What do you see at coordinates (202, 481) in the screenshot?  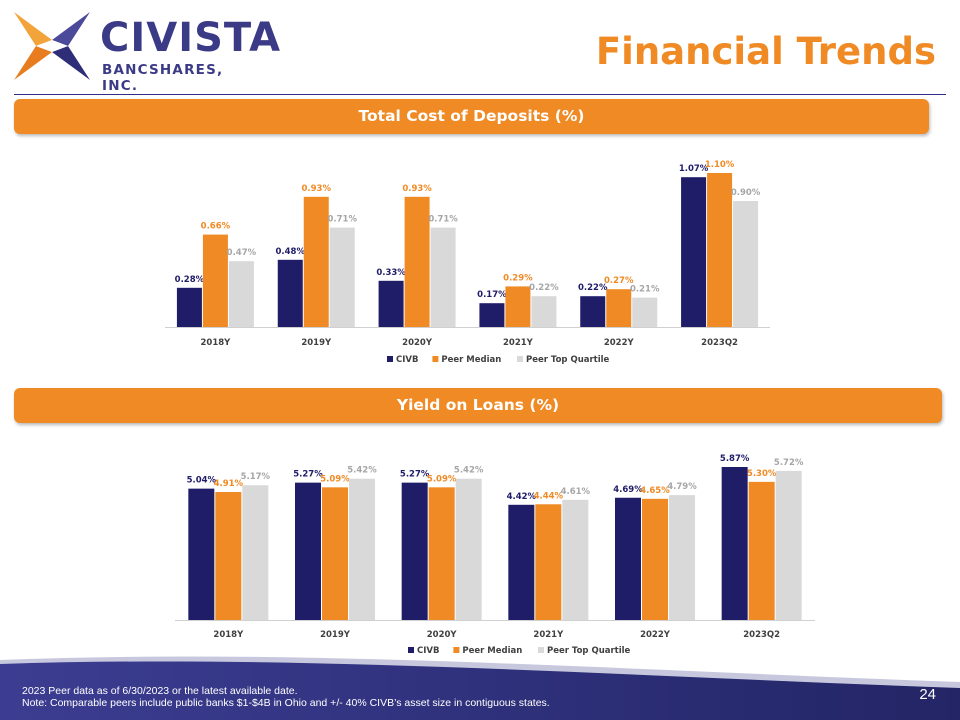 I see `data-label-civb-2018Y: 5.04%` at bounding box center [202, 481].